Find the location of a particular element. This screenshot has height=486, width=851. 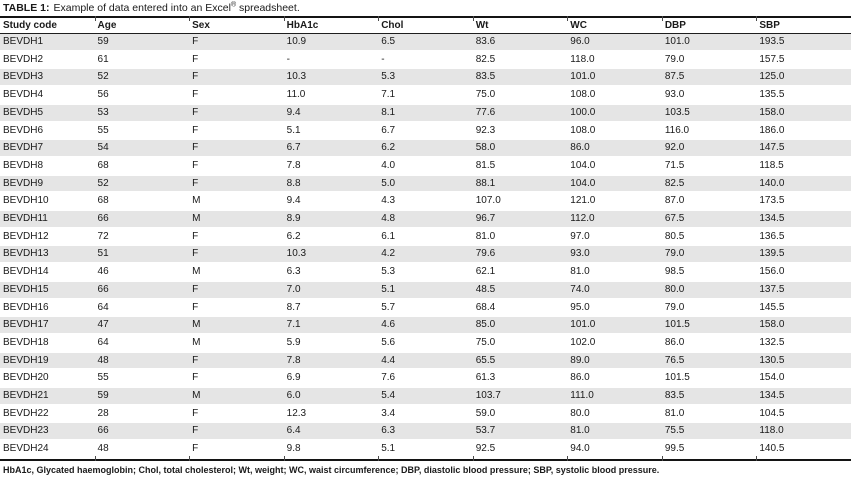

table-cell-wt: 59.0 is located at coordinates (485, 413).